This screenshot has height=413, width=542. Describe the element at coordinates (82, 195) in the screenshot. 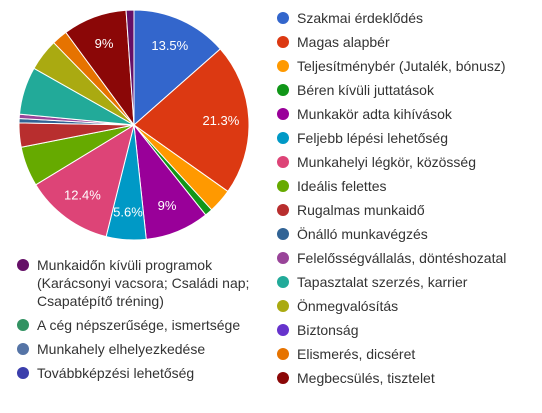

I see `slice-data-label: 12.4%` at that location.